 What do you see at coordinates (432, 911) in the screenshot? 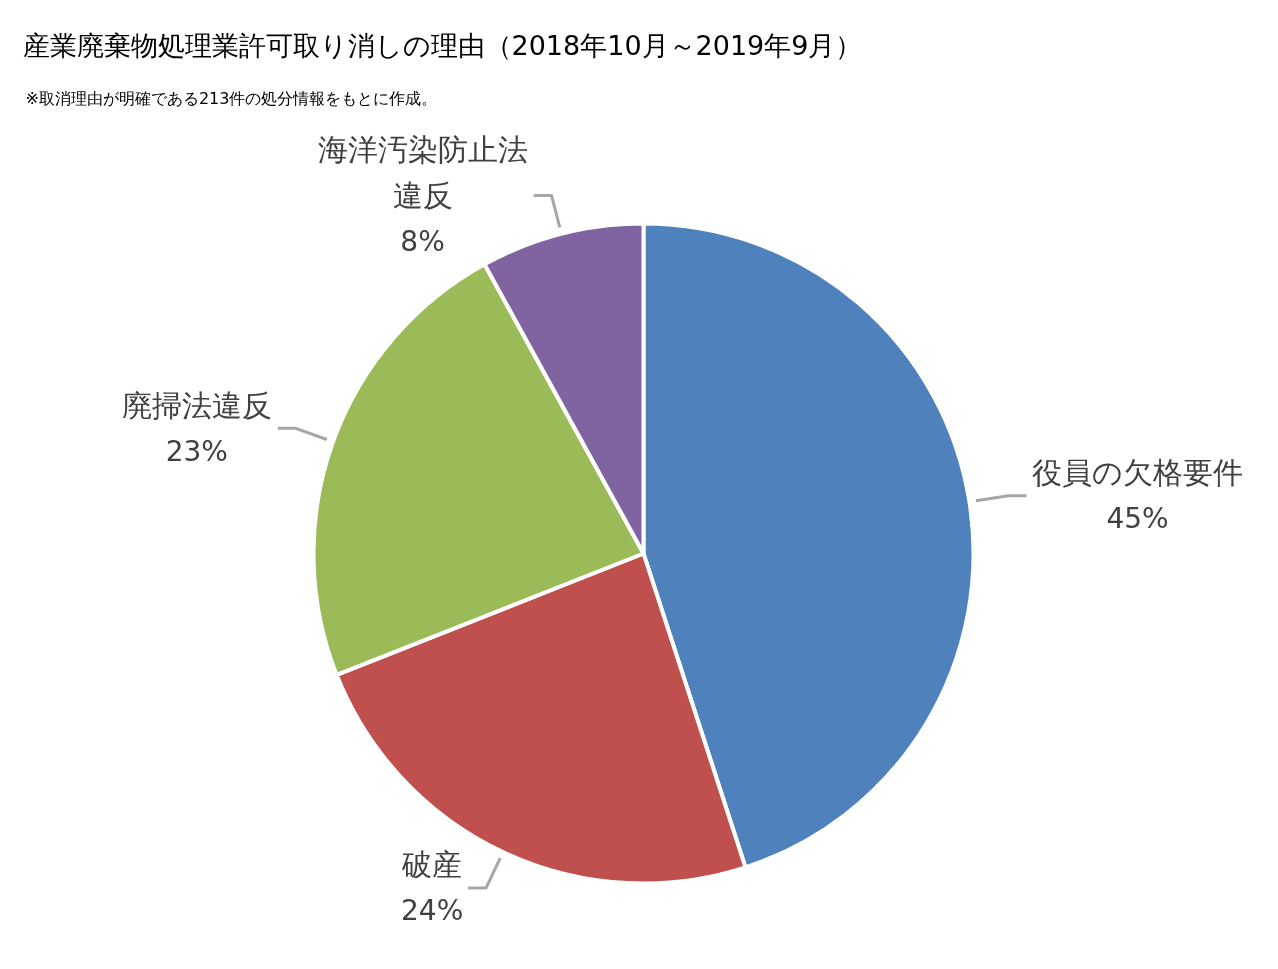
I see `data-label: 24%` at bounding box center [432, 911].